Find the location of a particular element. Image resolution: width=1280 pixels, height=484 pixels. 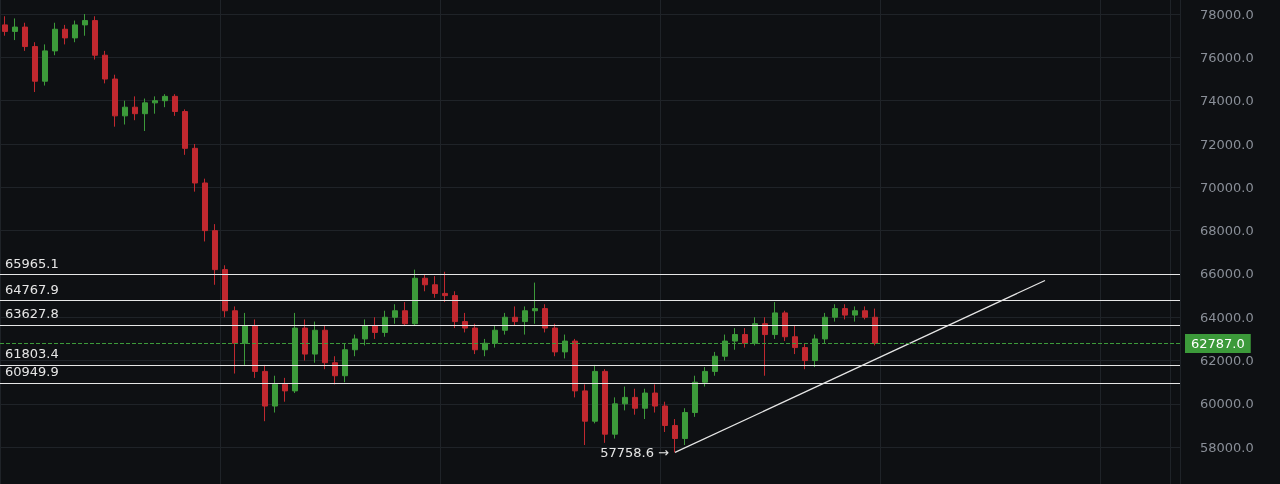

ref-line-label: 65965.1 is located at coordinates (32, 263).